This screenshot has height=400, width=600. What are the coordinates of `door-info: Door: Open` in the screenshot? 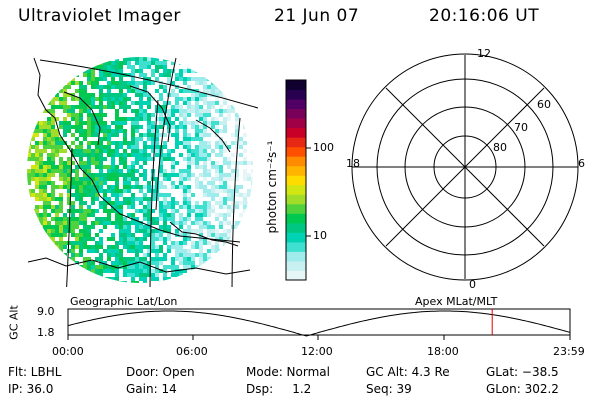 It's located at (160, 372).